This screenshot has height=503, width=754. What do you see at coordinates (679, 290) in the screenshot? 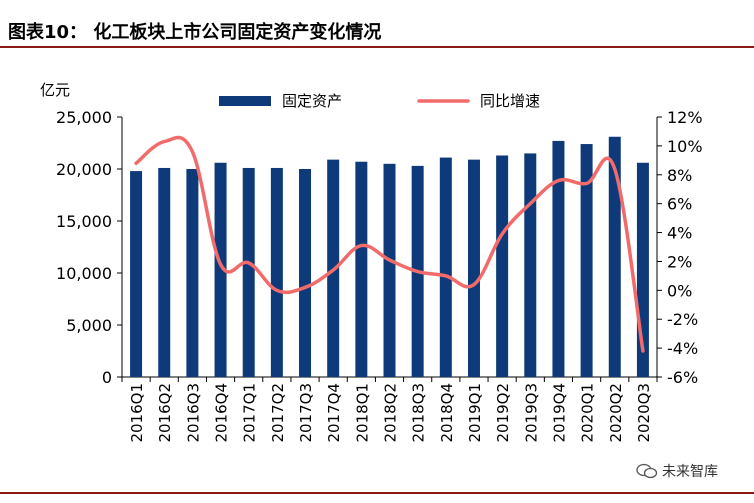
I see `right-tick-label: 0%` at bounding box center [679, 290].